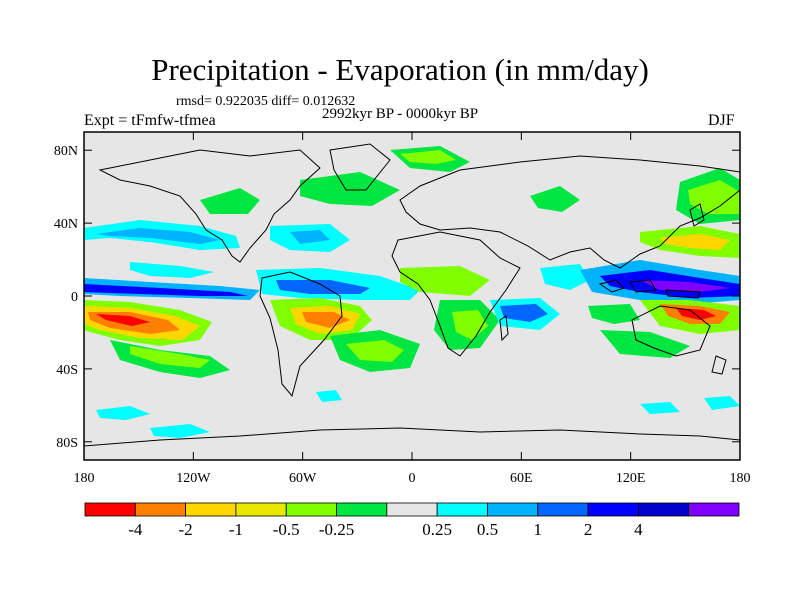  What do you see at coordinates (487, 529) in the screenshot?
I see `colorbar-label: 0.5` at bounding box center [487, 529].